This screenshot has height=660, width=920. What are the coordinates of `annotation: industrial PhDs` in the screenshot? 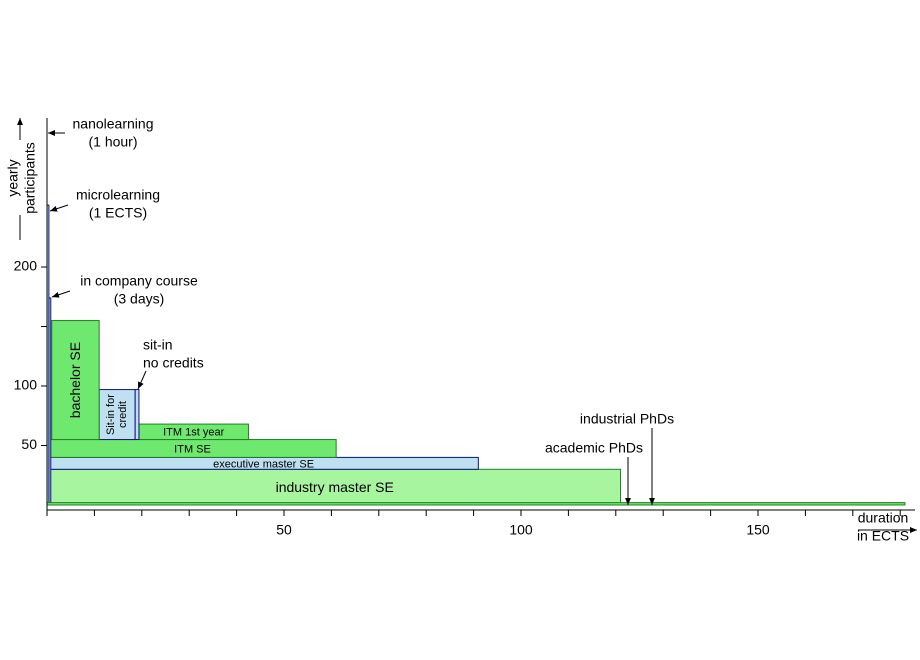 It's located at (627, 419).